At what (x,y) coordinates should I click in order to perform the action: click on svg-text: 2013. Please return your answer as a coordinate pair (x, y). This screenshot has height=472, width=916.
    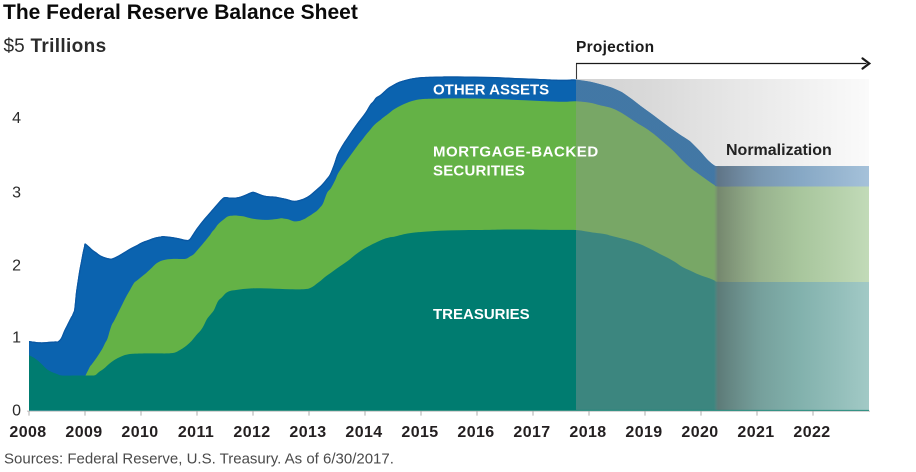
    Looking at the image, I should click on (307, 432).